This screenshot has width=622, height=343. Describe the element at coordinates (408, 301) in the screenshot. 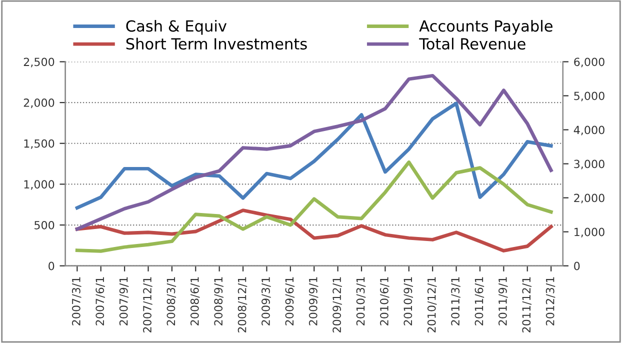

I see `x-tick-label: 2010/9/1` at that location.